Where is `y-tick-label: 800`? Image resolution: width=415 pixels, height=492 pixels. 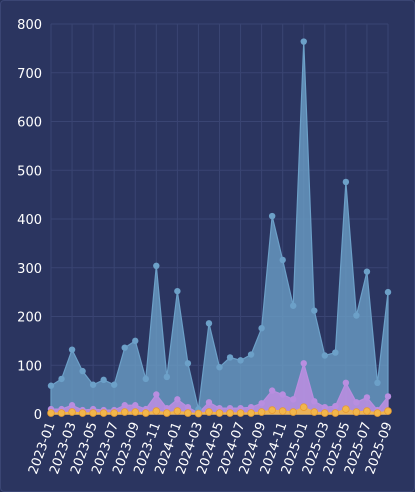 y-tick-label: 800 is located at coordinates (29, 25).